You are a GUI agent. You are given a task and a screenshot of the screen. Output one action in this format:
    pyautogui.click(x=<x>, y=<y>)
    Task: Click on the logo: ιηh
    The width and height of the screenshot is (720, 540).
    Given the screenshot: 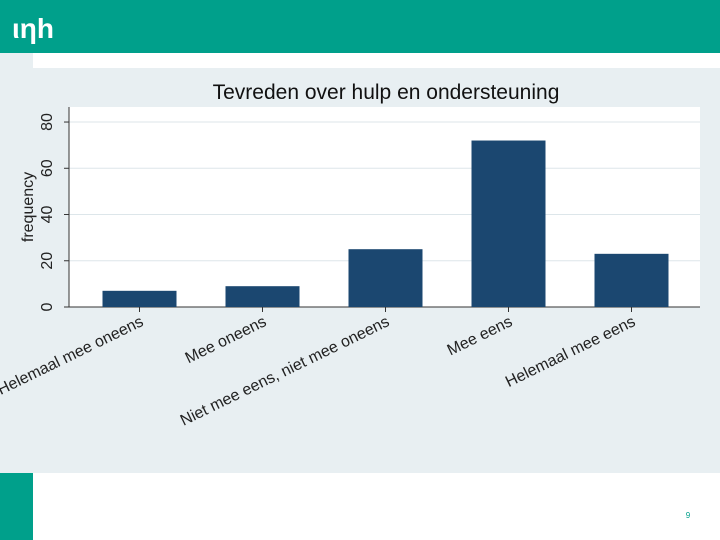 What is the action you would take?
    pyautogui.click(x=33, y=28)
    